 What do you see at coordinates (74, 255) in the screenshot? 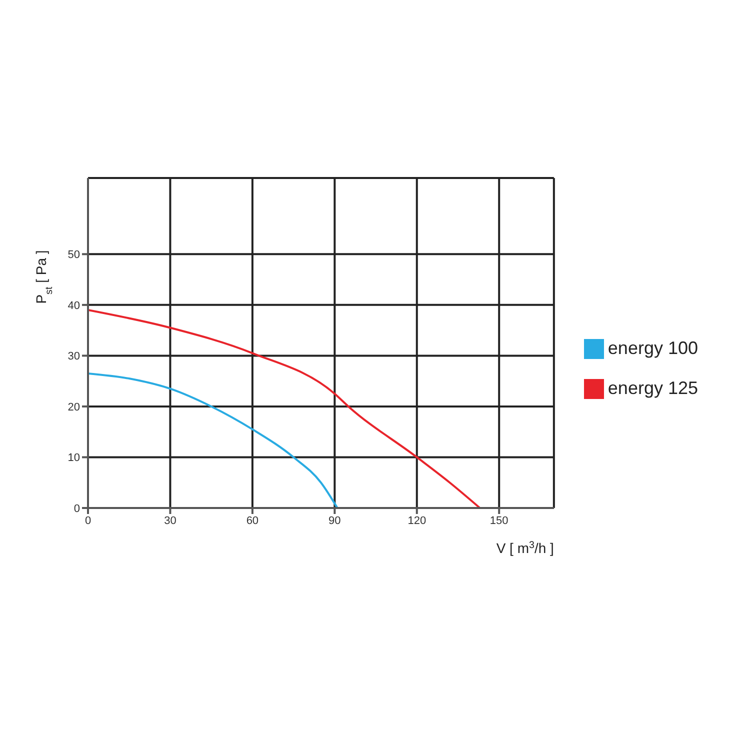
I see `y-tick-label: 50` at bounding box center [74, 255].